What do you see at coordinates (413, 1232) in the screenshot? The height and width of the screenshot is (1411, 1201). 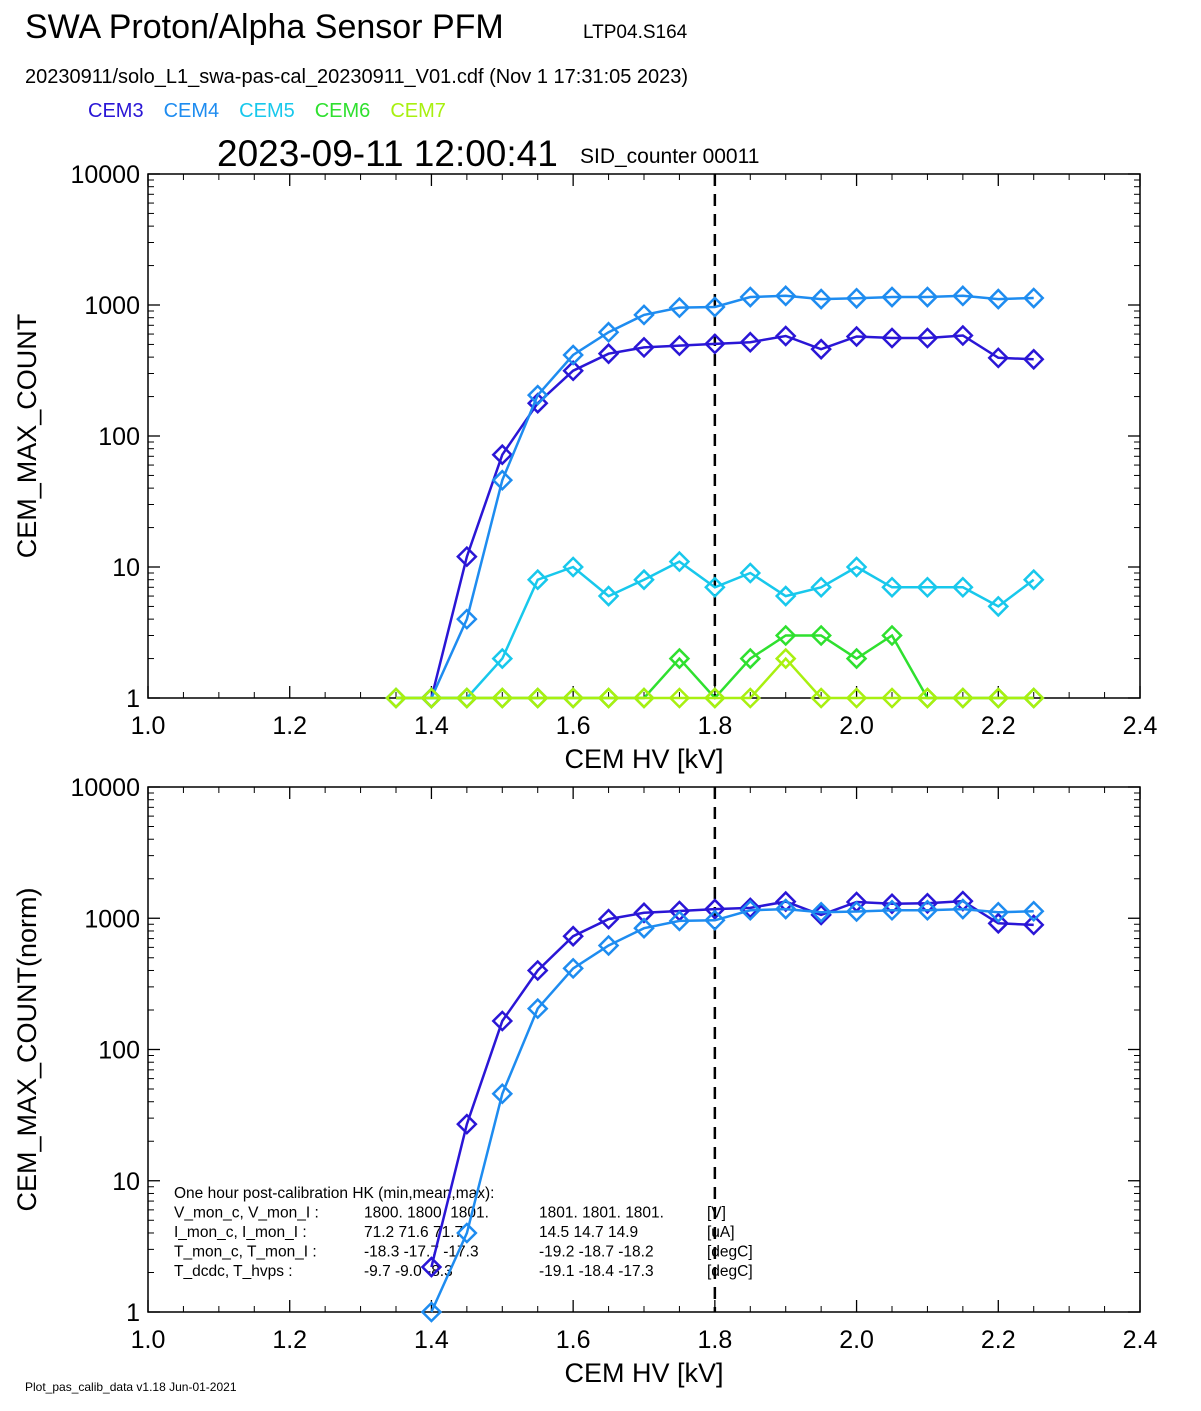 I see `hk-cell: 71.2 71.6 71.7` at bounding box center [413, 1232].